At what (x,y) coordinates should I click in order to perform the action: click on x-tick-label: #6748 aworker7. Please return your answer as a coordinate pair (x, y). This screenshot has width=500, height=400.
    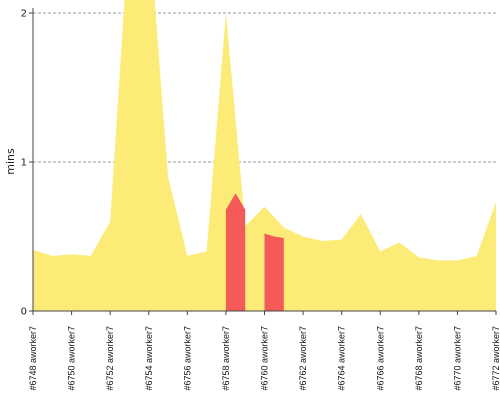
    Looking at the image, I should click on (33, 358).